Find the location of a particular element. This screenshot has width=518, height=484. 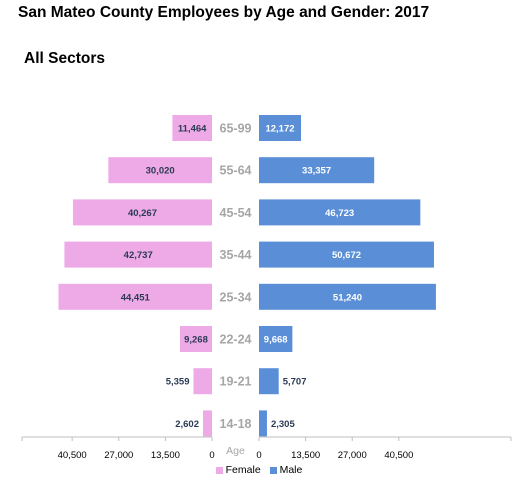

male-data-label: 46,723 is located at coordinates (339, 213).